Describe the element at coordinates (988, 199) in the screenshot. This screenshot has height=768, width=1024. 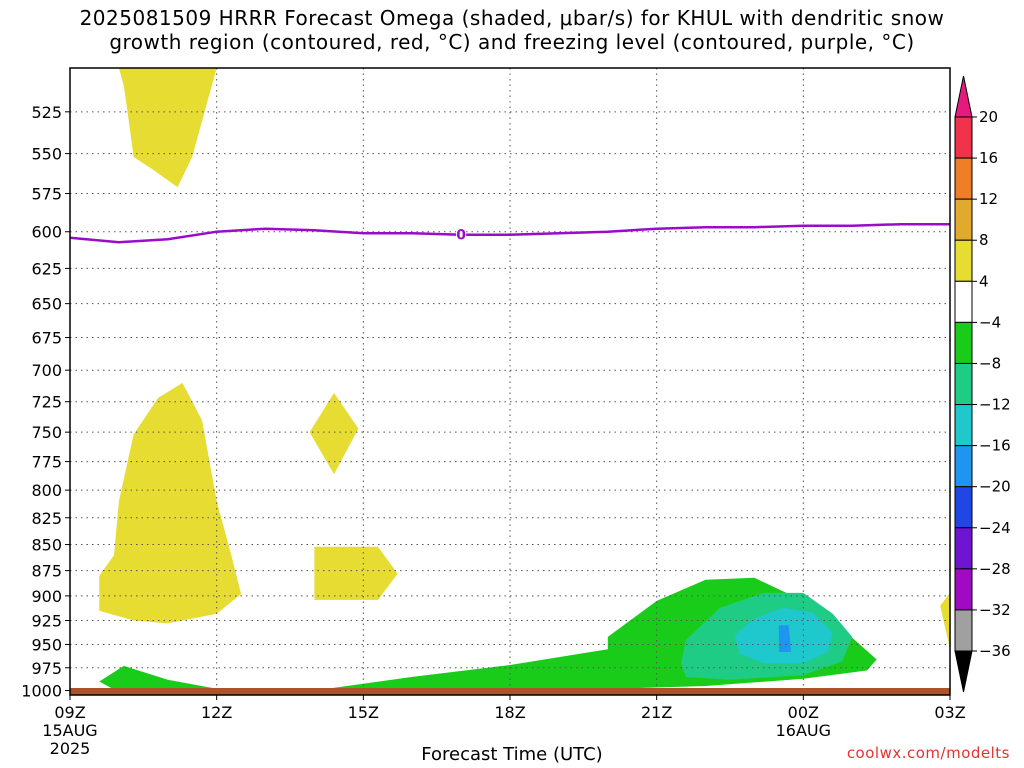
I see `colorbar-label: 12` at that location.